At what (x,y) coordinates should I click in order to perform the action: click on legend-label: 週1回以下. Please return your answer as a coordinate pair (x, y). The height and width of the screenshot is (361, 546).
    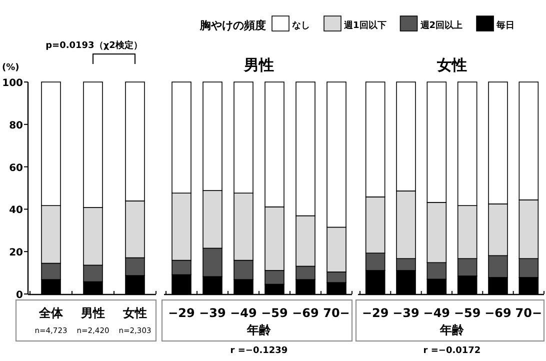
    Looking at the image, I should click on (364, 25).